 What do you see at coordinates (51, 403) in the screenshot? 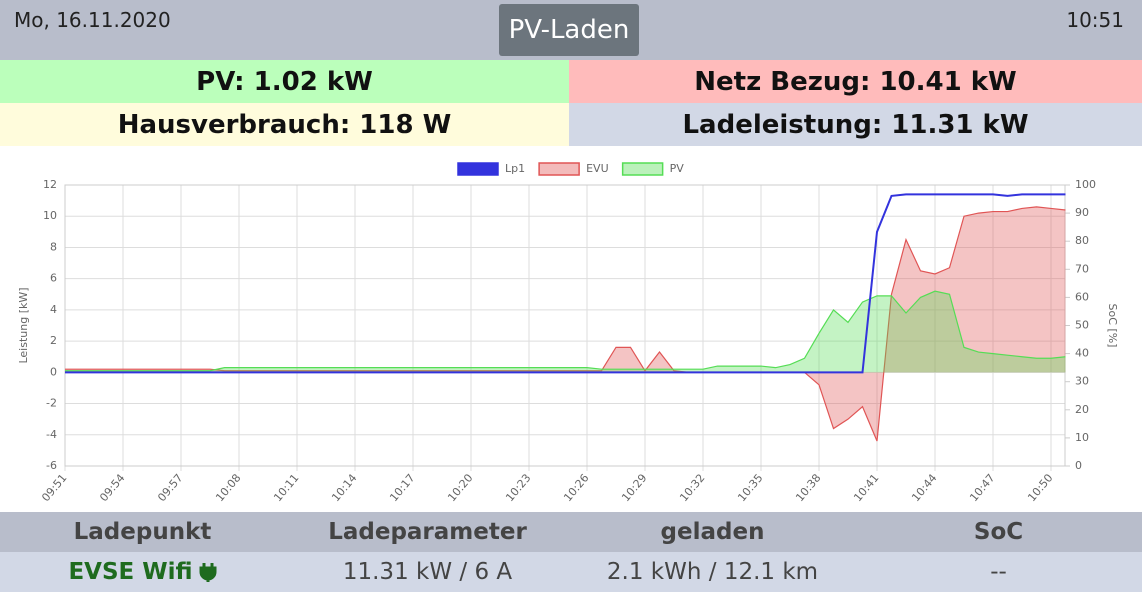
I see `y-tick-label: -2` at bounding box center [51, 403].